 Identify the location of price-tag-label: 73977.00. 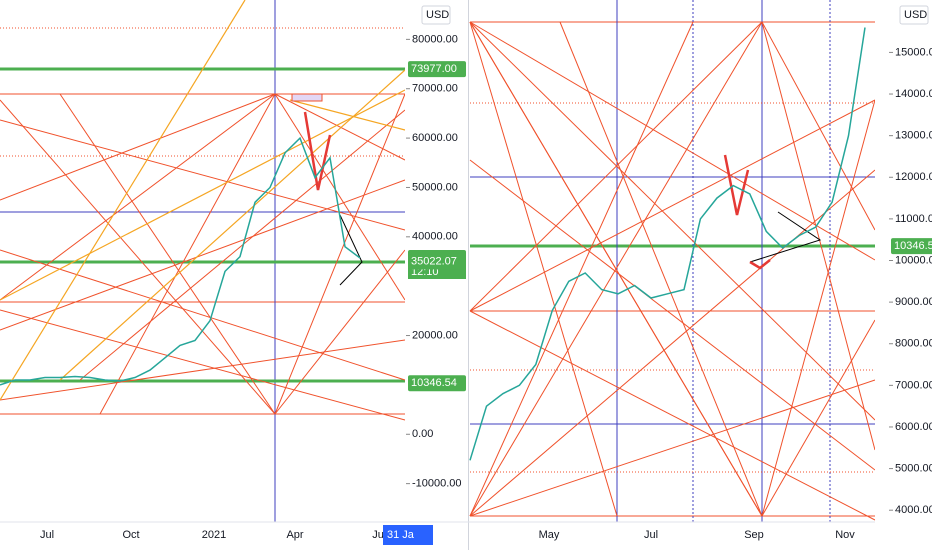
(434, 69).